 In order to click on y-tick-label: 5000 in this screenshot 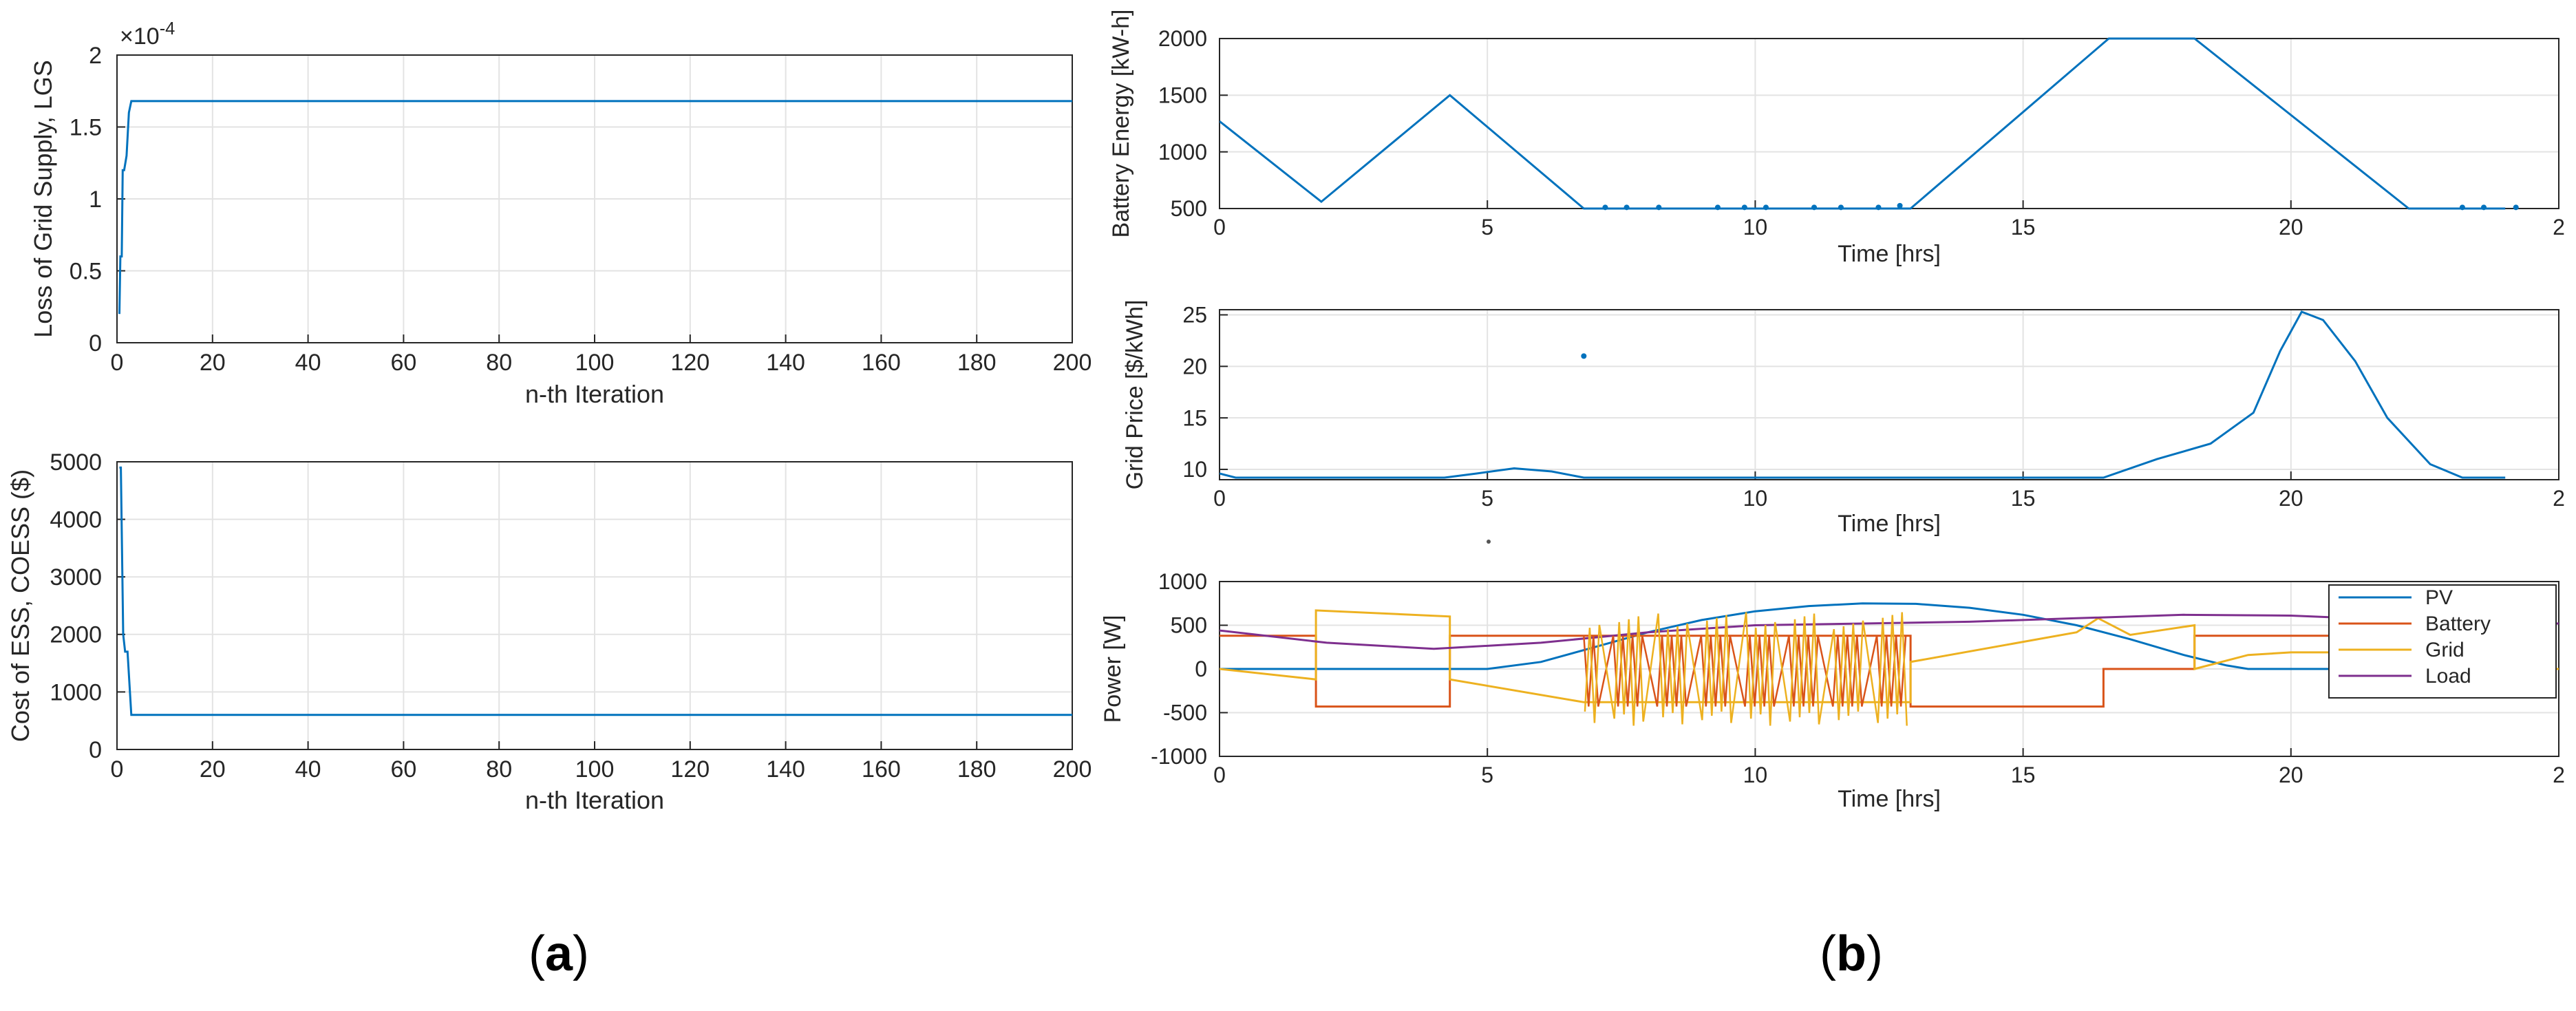, I will do `click(76, 463)`.